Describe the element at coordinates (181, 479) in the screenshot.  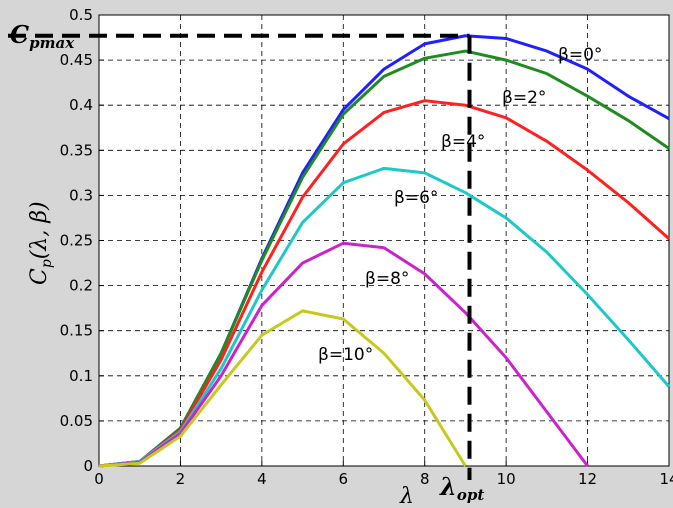
I see `x-tick-label: 2` at that location.